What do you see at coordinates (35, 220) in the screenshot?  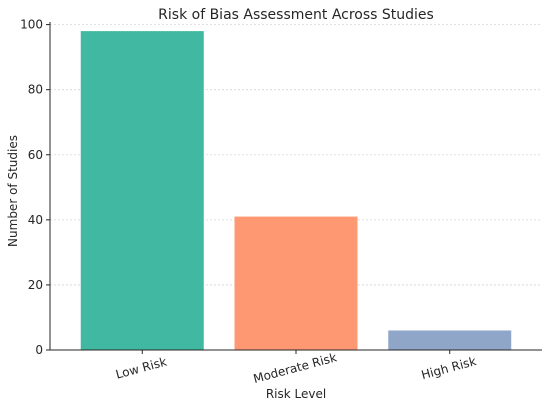 I see `y-tick-label: 40` at bounding box center [35, 220].